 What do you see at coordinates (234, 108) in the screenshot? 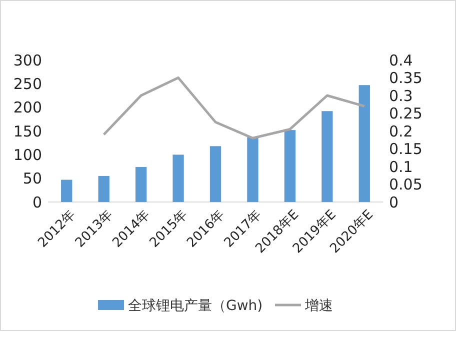
I see `line-series` at bounding box center [234, 108].